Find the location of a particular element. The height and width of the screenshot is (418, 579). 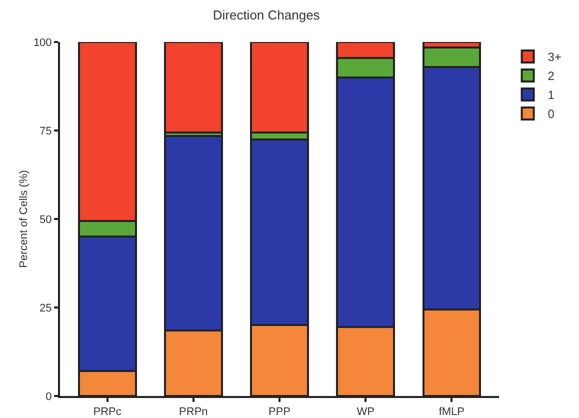

x-tick-label: PPP is located at coordinates (279, 412).